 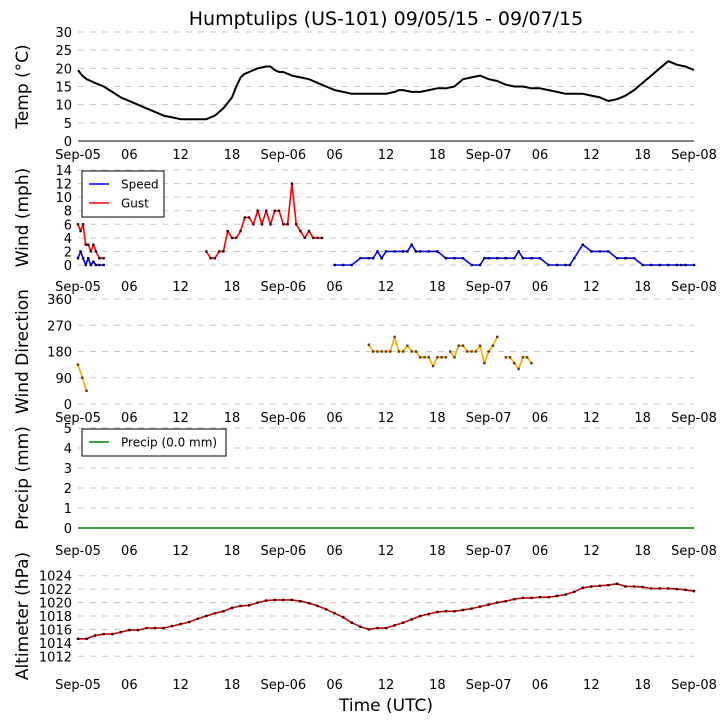 I want to click on series-line-gust, so click(x=90, y=241).